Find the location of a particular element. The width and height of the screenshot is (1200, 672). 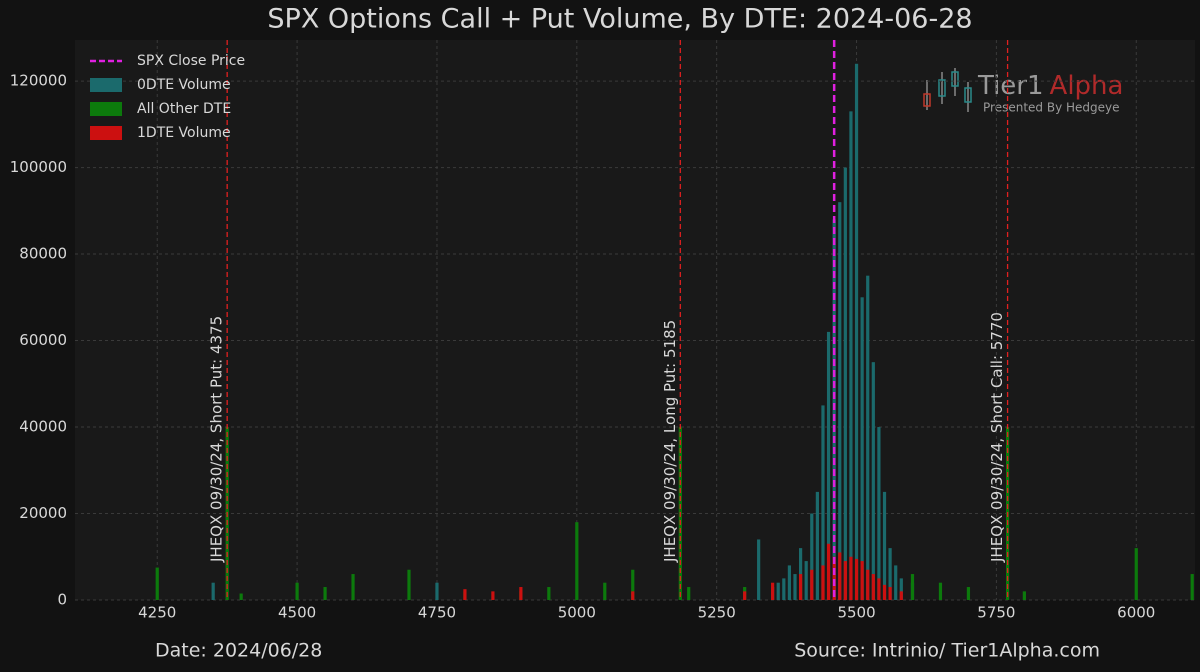

legend-label: 0DTE Volume is located at coordinates (184, 85).